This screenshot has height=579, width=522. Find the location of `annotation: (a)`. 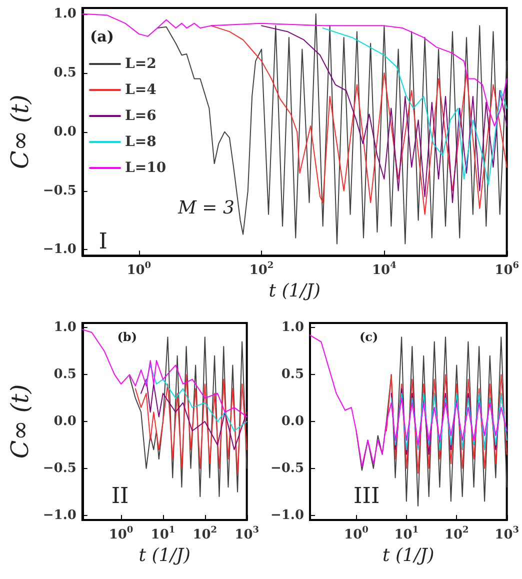

annotation: (a) is located at coordinates (102, 37).